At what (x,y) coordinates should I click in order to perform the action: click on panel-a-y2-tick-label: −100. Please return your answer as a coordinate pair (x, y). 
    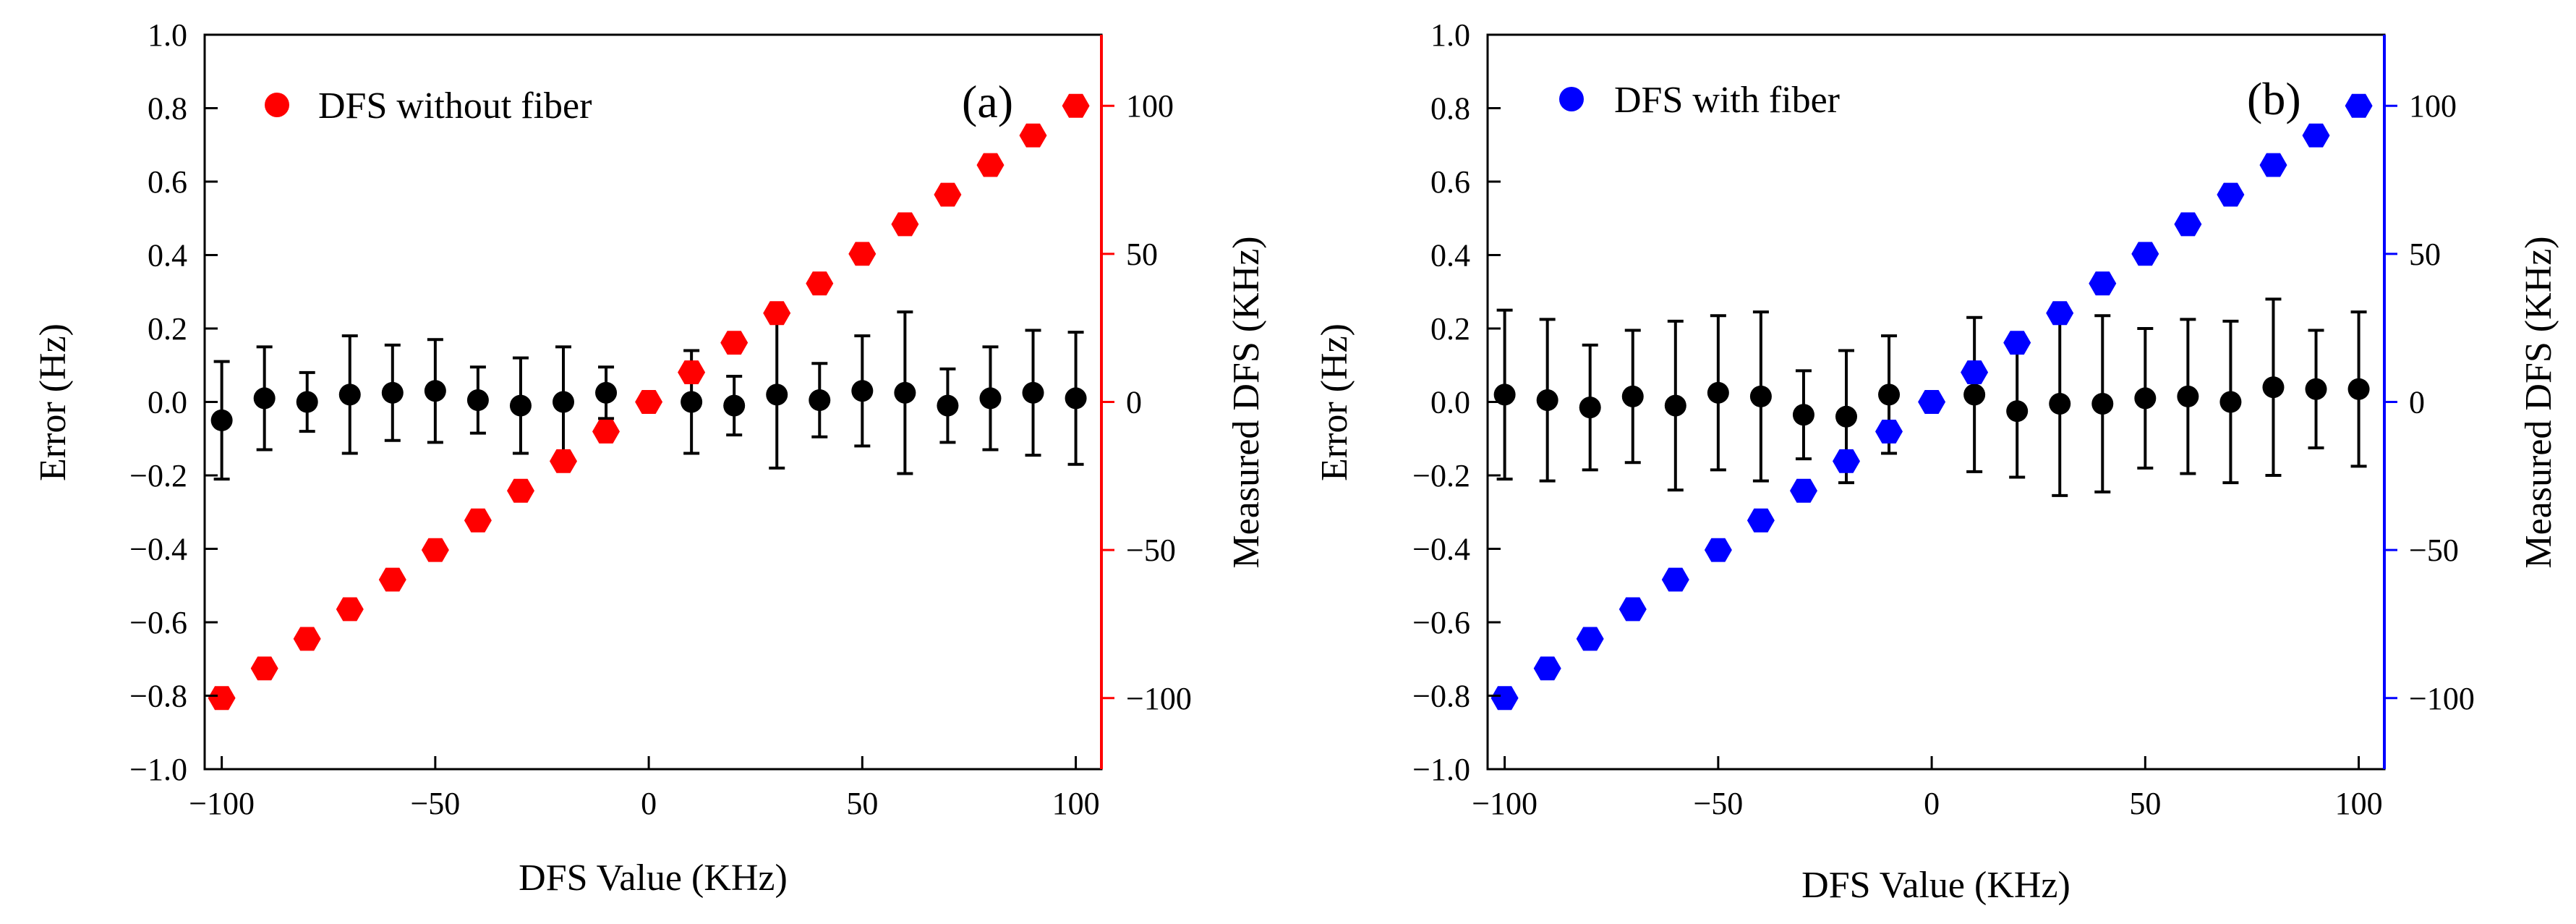
    Looking at the image, I should click on (1159, 698).